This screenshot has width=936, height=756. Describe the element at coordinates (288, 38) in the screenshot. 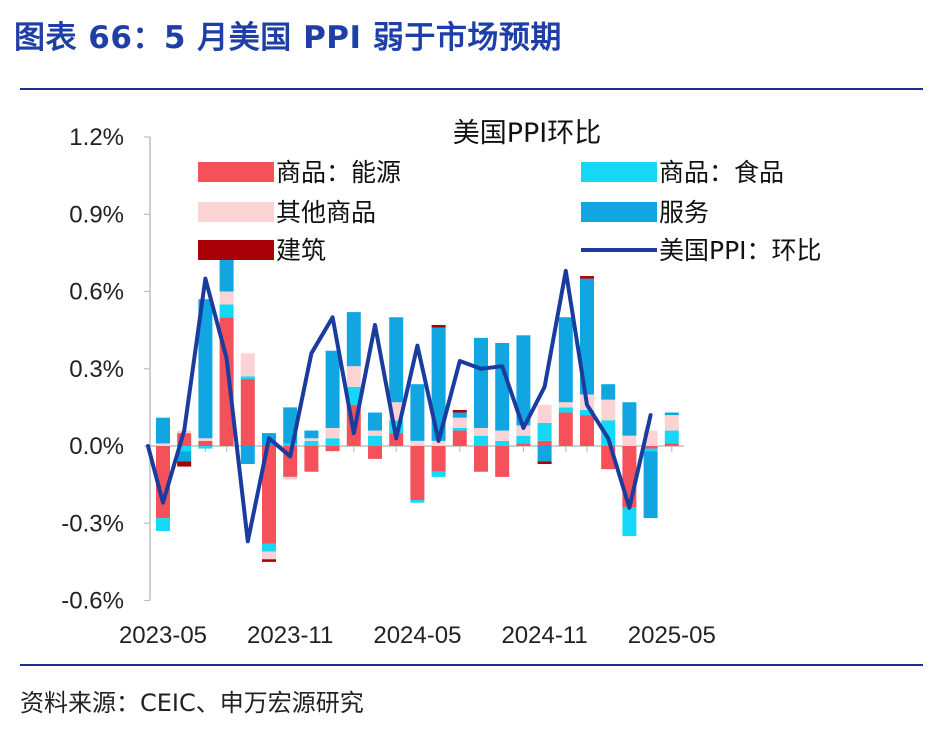

I see `page-title: 图表 66：5 月美国 PPI 弱于市场预期` at that location.